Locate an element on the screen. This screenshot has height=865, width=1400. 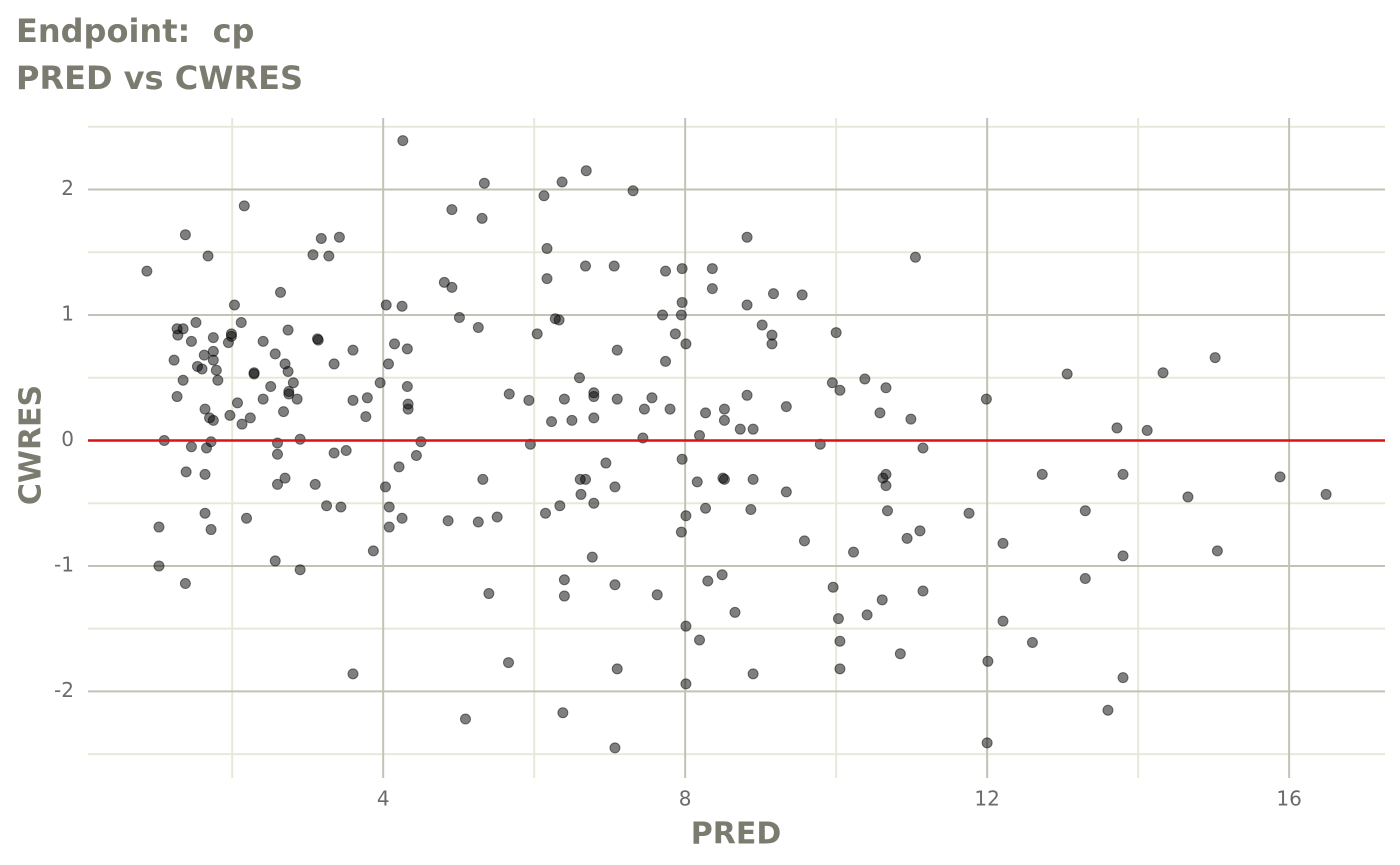
y-tick-label: 0 is located at coordinates (67, 439).